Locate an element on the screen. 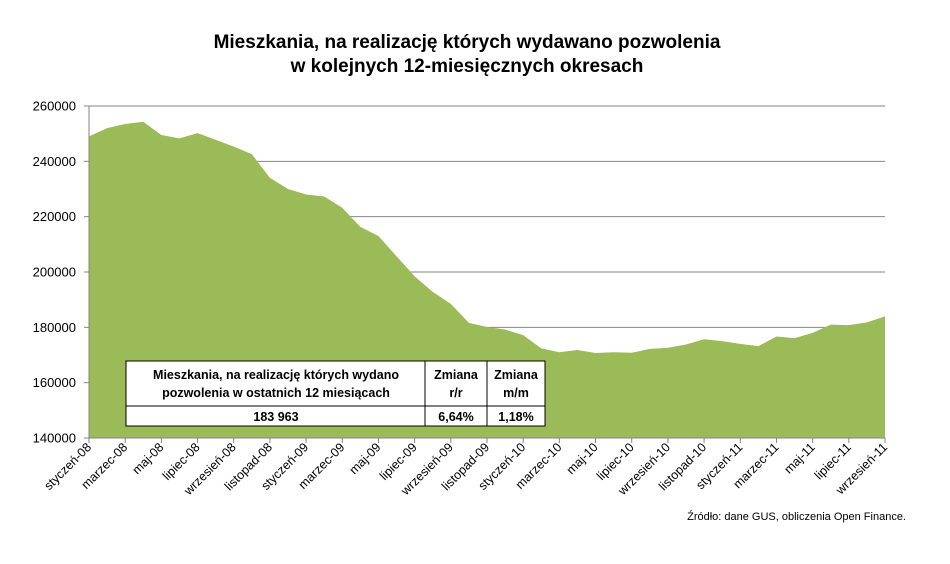 Image resolution: width=950 pixels, height=564 pixels. summary-header-yoy-line-1: Zmiana is located at coordinates (456, 375).